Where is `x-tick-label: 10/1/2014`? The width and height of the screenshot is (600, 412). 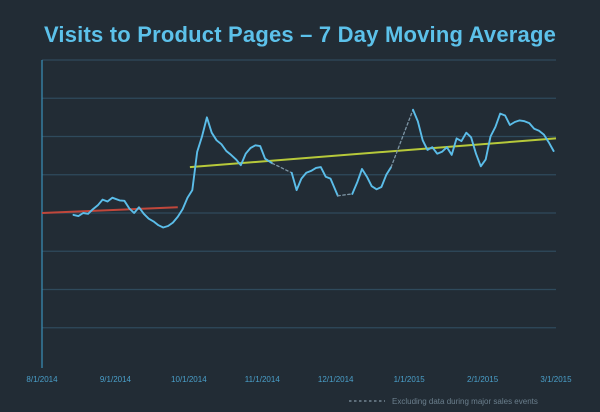 x-tick-label: 10/1/2014 is located at coordinates (189, 379).